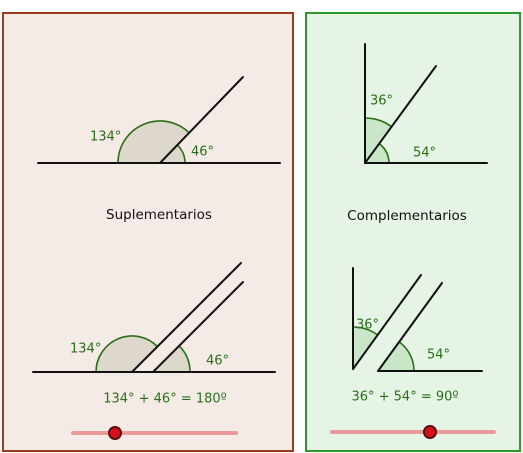 The height and width of the screenshot is (453, 523). What do you see at coordinates (159, 215) in the screenshot?
I see `section-title: Suplementarios` at bounding box center [159, 215].